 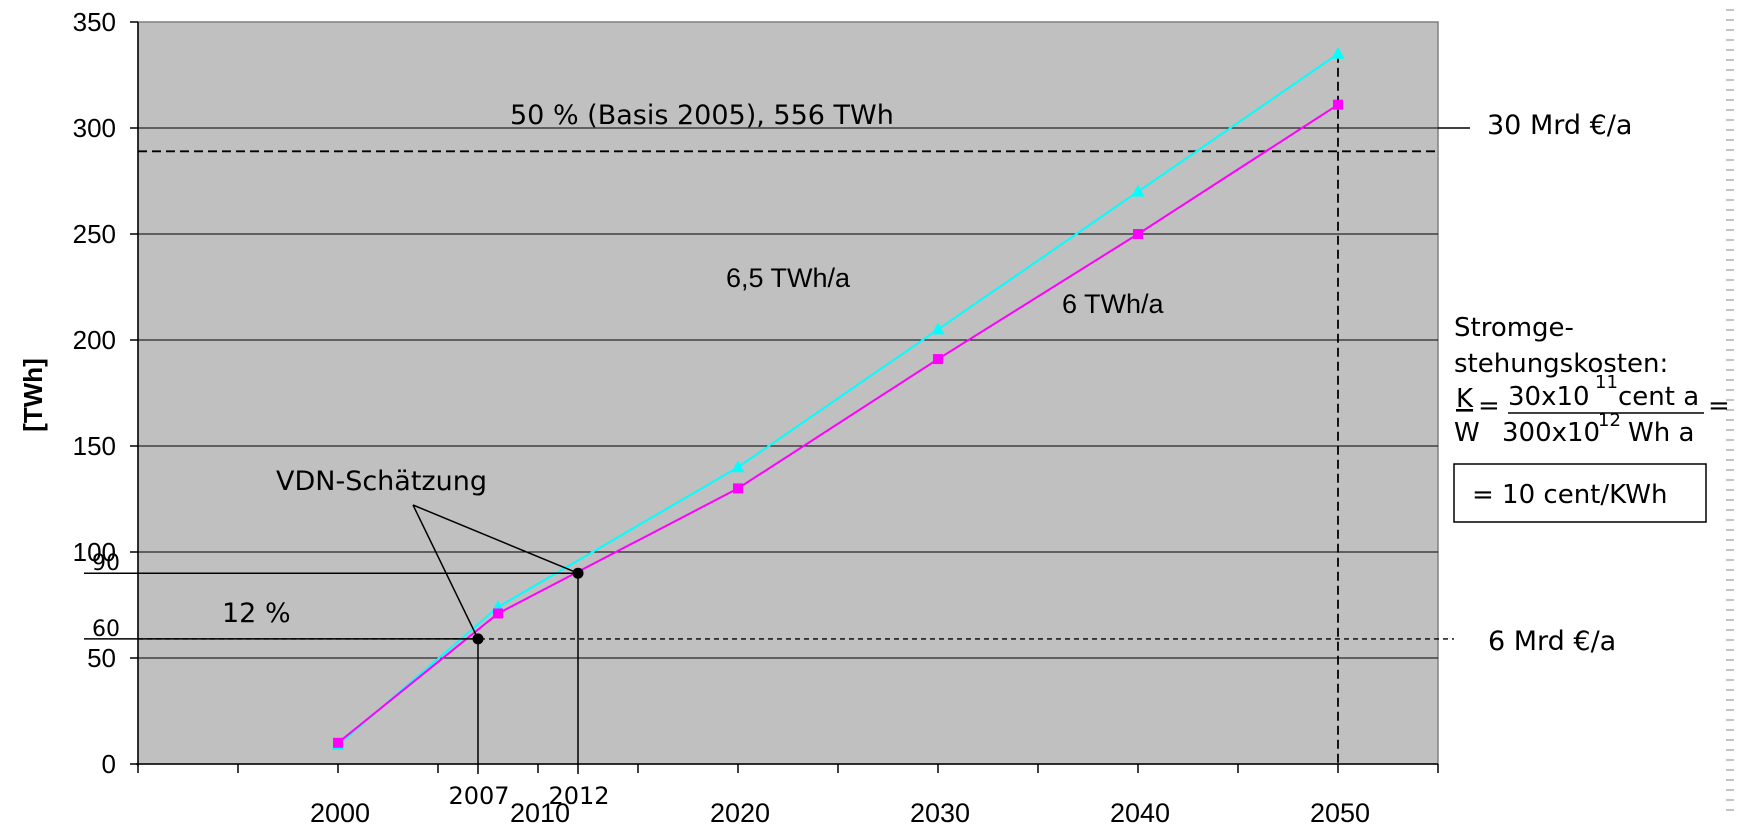 I want to click on annotation-vdn: VDN-Schätzung, so click(x=381, y=481).